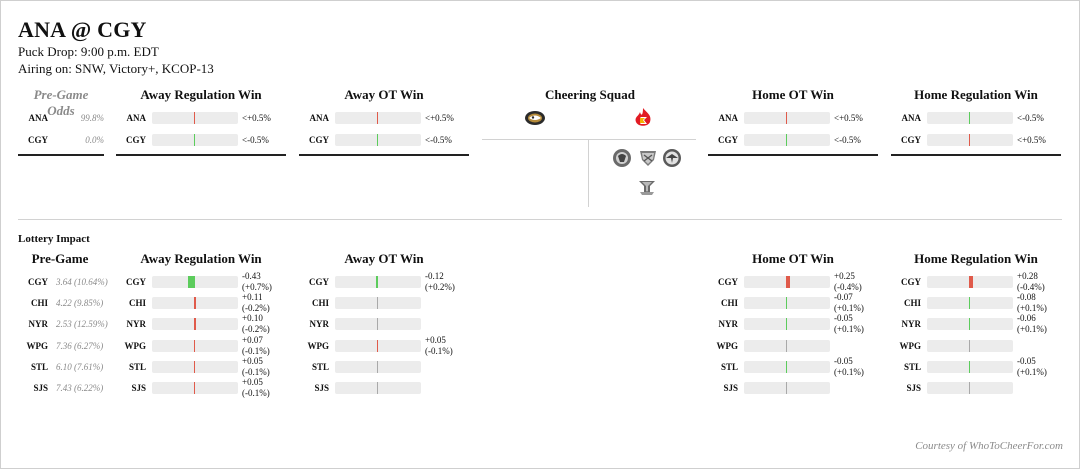 Image resolution: width=1080 pixels, height=469 pixels. I want to click on odds-panel-title: Home OT Win, so click(793, 94).